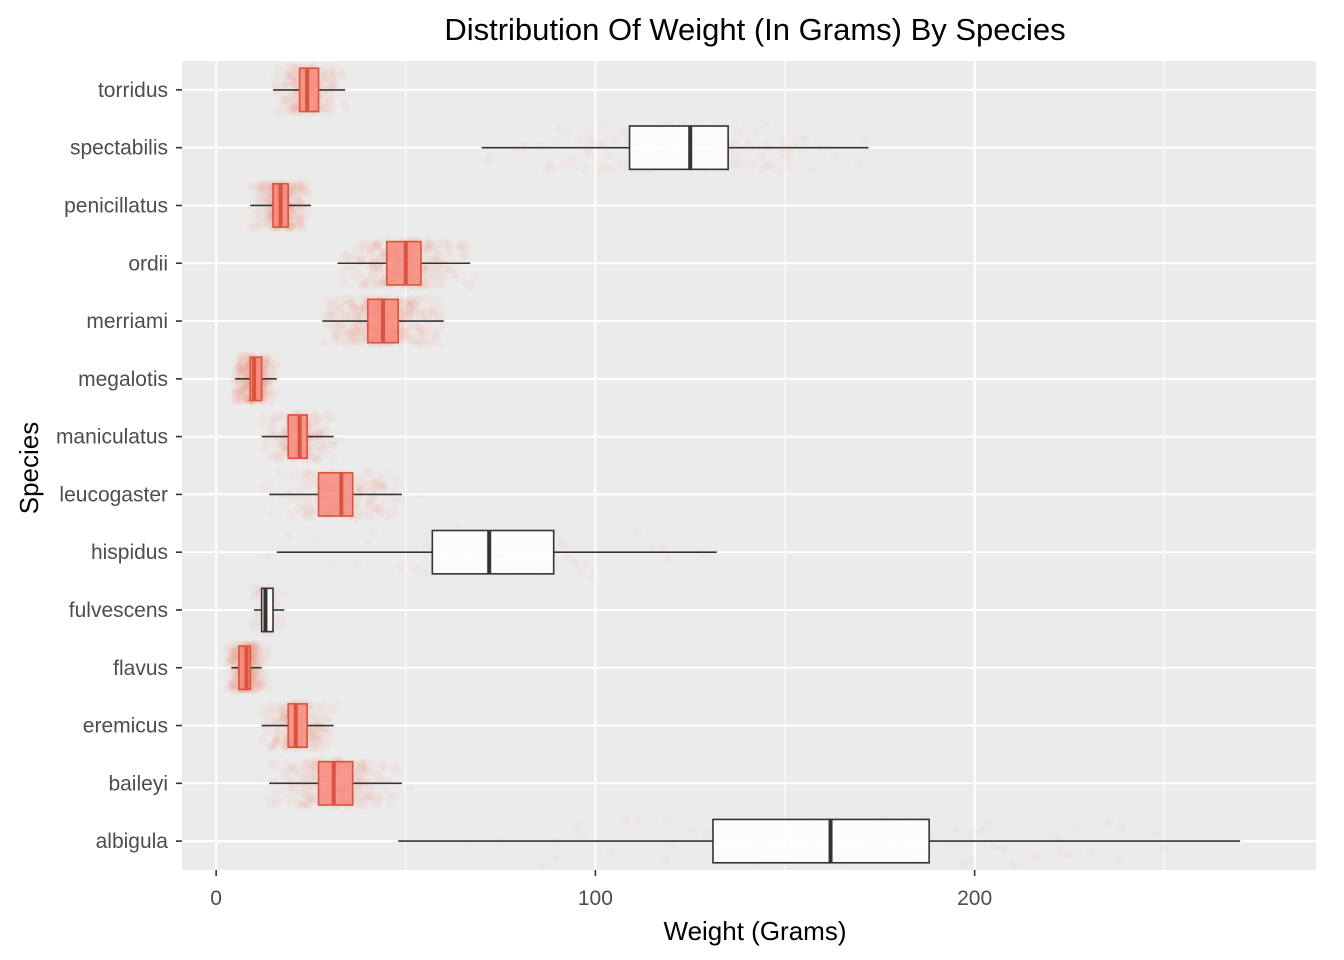  Describe the element at coordinates (256, 379) in the screenshot. I see `box-megalotis` at that location.